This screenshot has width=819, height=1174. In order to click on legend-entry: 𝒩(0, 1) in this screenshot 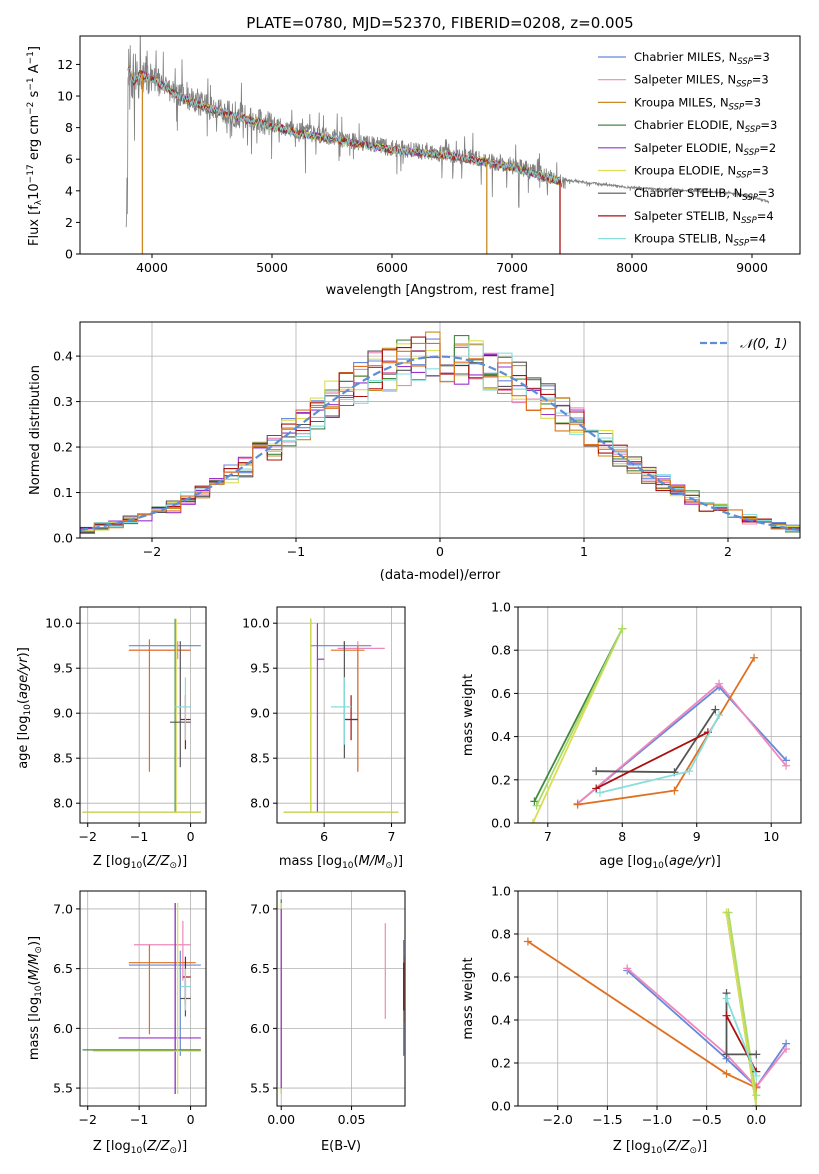, I will do `click(763, 344)`.